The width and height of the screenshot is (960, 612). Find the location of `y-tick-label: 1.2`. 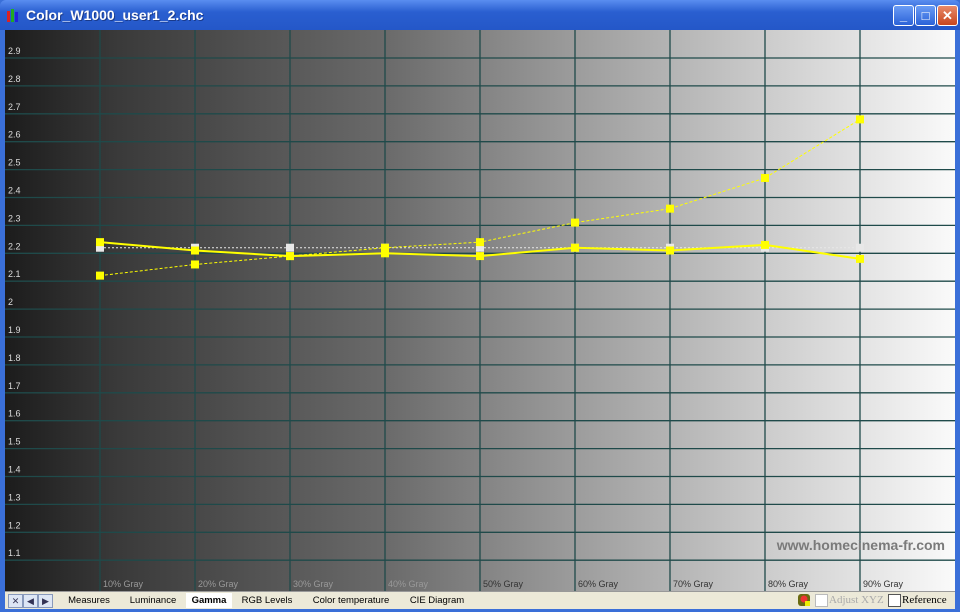

y-tick-label: 1.2 is located at coordinates (14, 525).